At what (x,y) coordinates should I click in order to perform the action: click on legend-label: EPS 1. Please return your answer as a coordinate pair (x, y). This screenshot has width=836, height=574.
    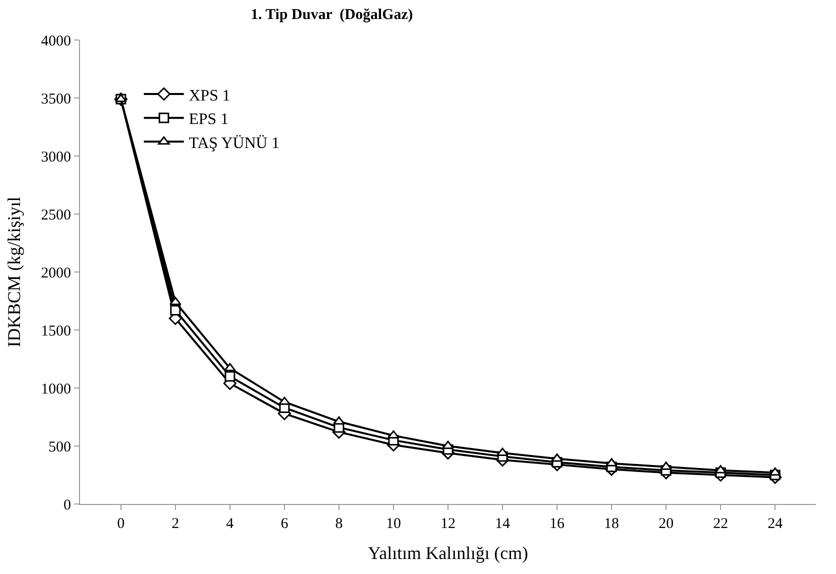
    Looking at the image, I should click on (208, 119).